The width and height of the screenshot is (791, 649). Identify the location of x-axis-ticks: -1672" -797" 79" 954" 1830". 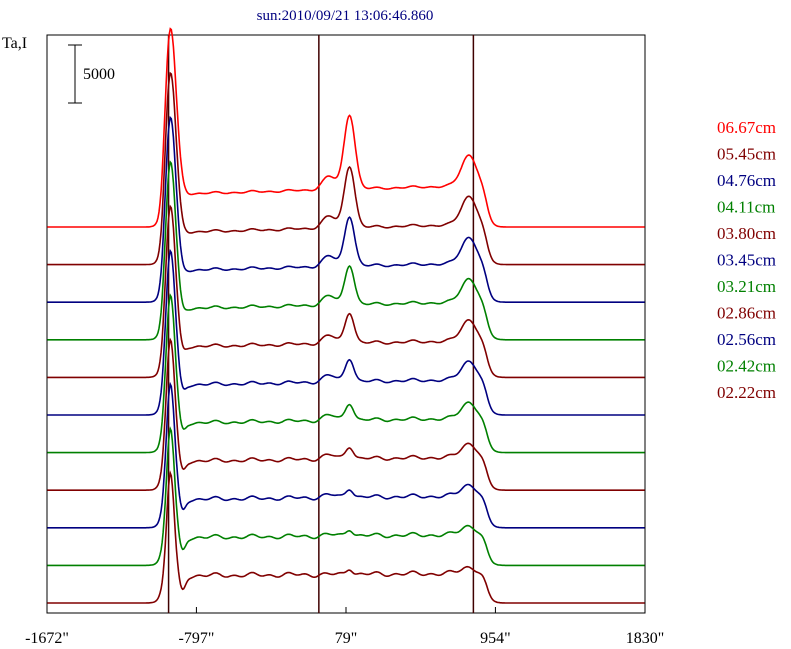
(344, 627).